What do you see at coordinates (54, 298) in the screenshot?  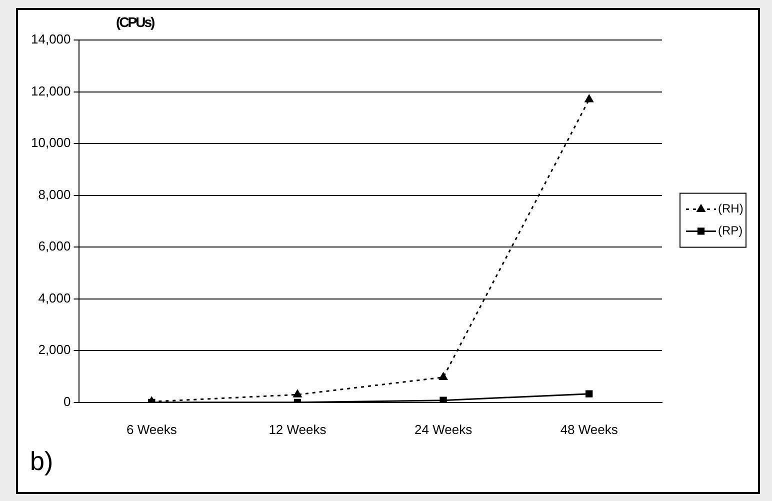 I see `y-tick-label: 4,000` at bounding box center [54, 298].